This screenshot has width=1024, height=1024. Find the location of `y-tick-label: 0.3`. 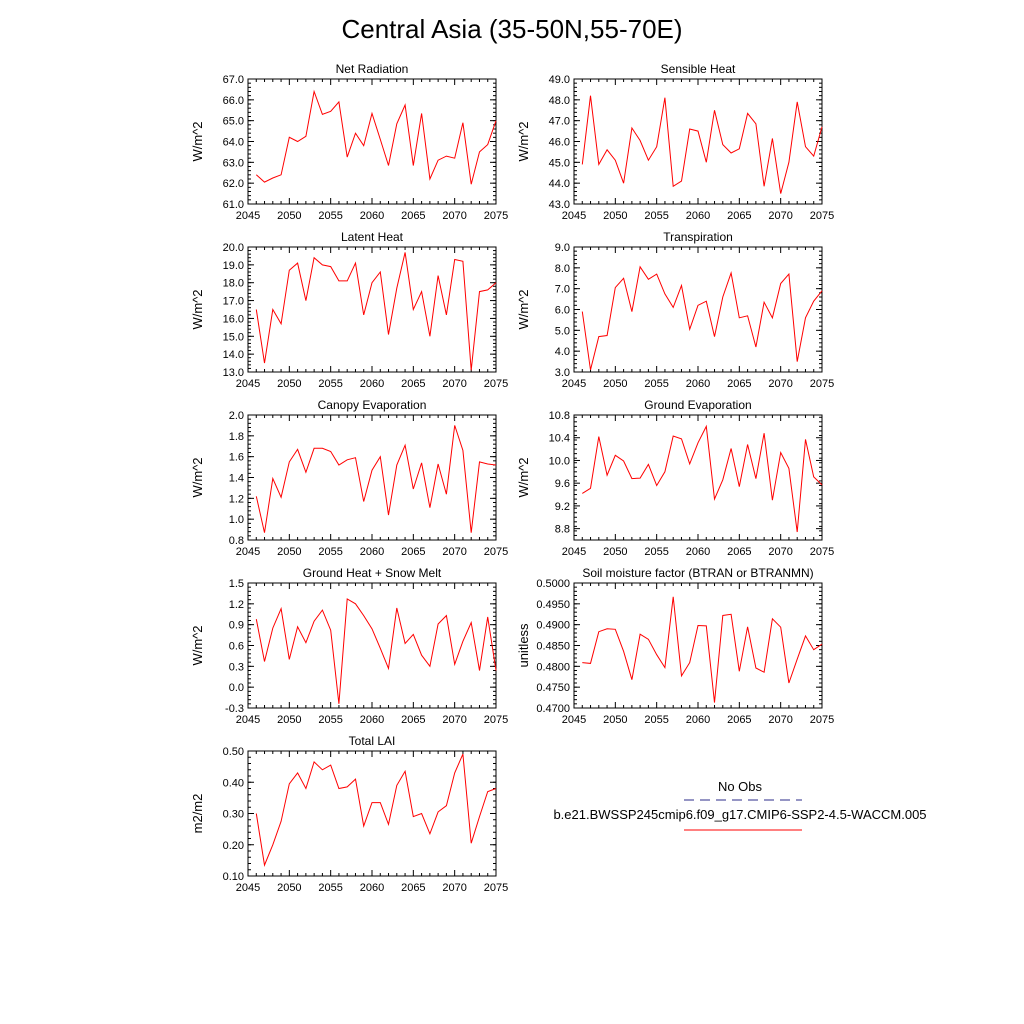

y-tick-label: 0.3 is located at coordinates (236, 667).